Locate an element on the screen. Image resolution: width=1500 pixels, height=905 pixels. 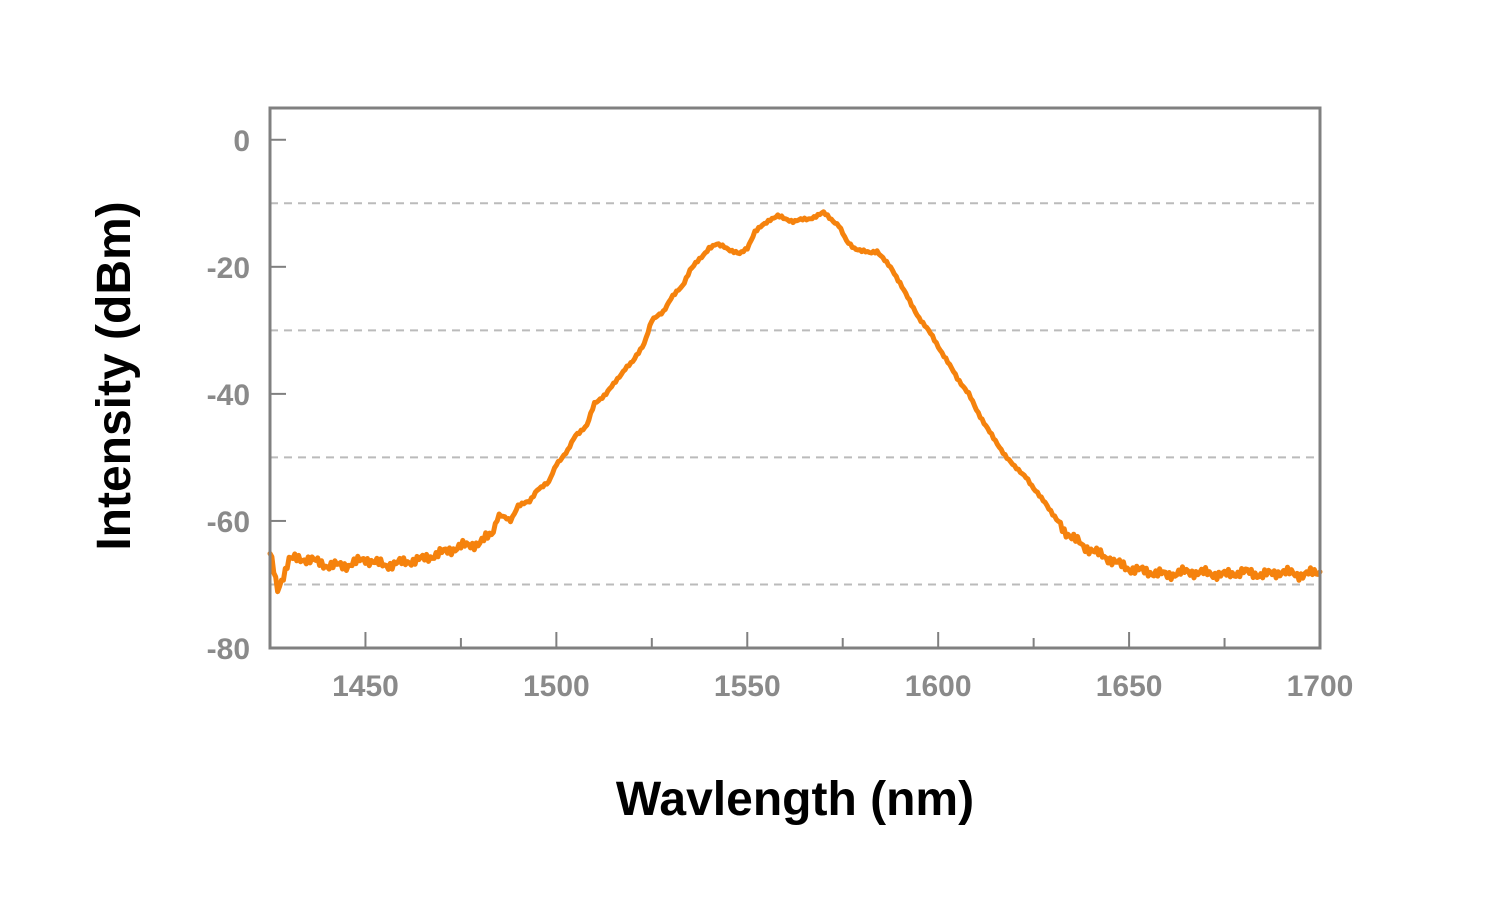
y-tick-label: 0 is located at coordinates (241, 141).